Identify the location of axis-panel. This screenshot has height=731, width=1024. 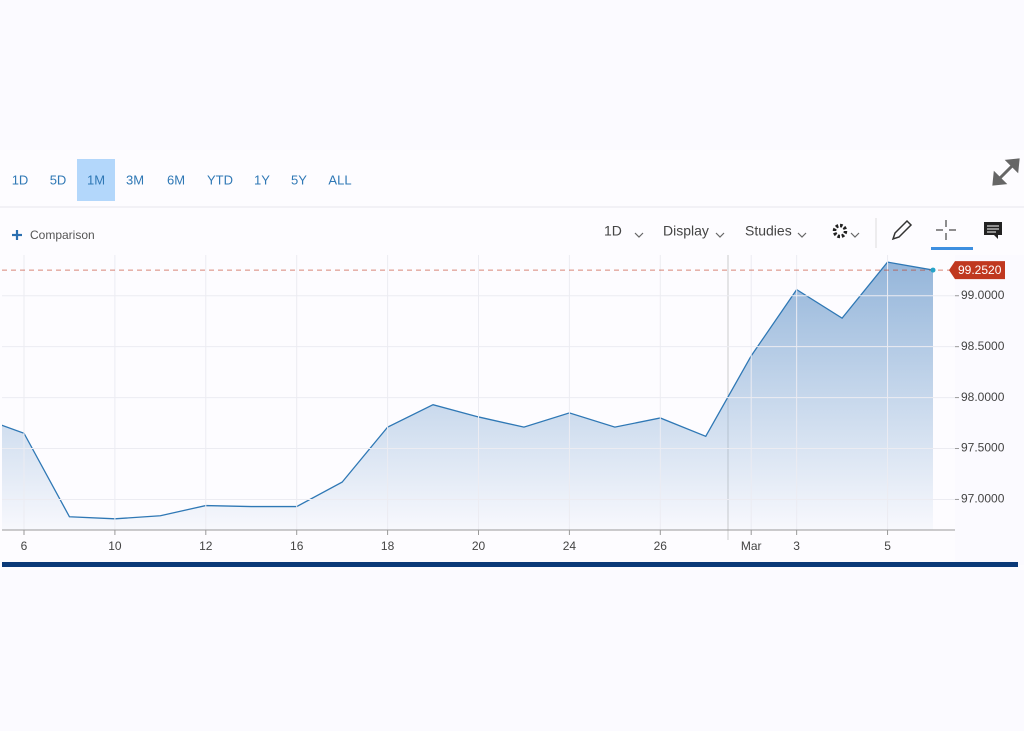
(989, 410).